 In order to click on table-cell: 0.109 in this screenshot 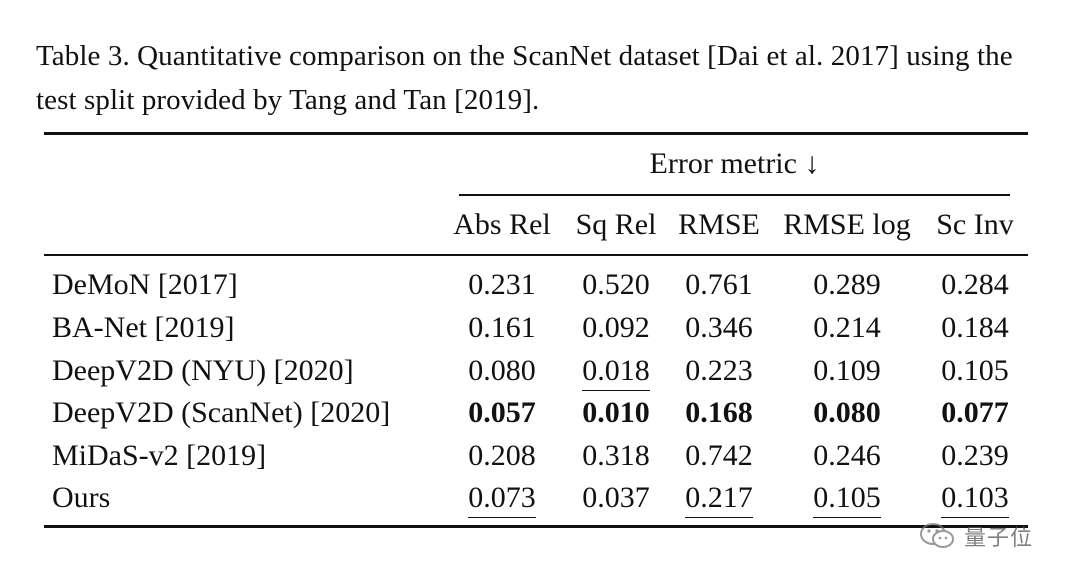, I will do `click(847, 371)`.